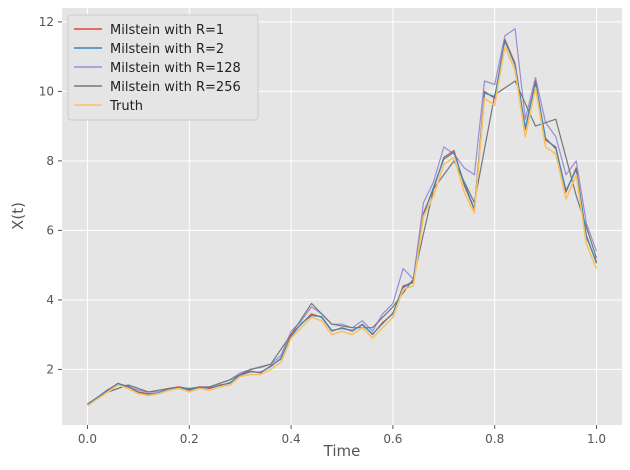 The image size is (630, 470). What do you see at coordinates (596, 439) in the screenshot?
I see `x-tick-label: 1.0` at bounding box center [596, 439].